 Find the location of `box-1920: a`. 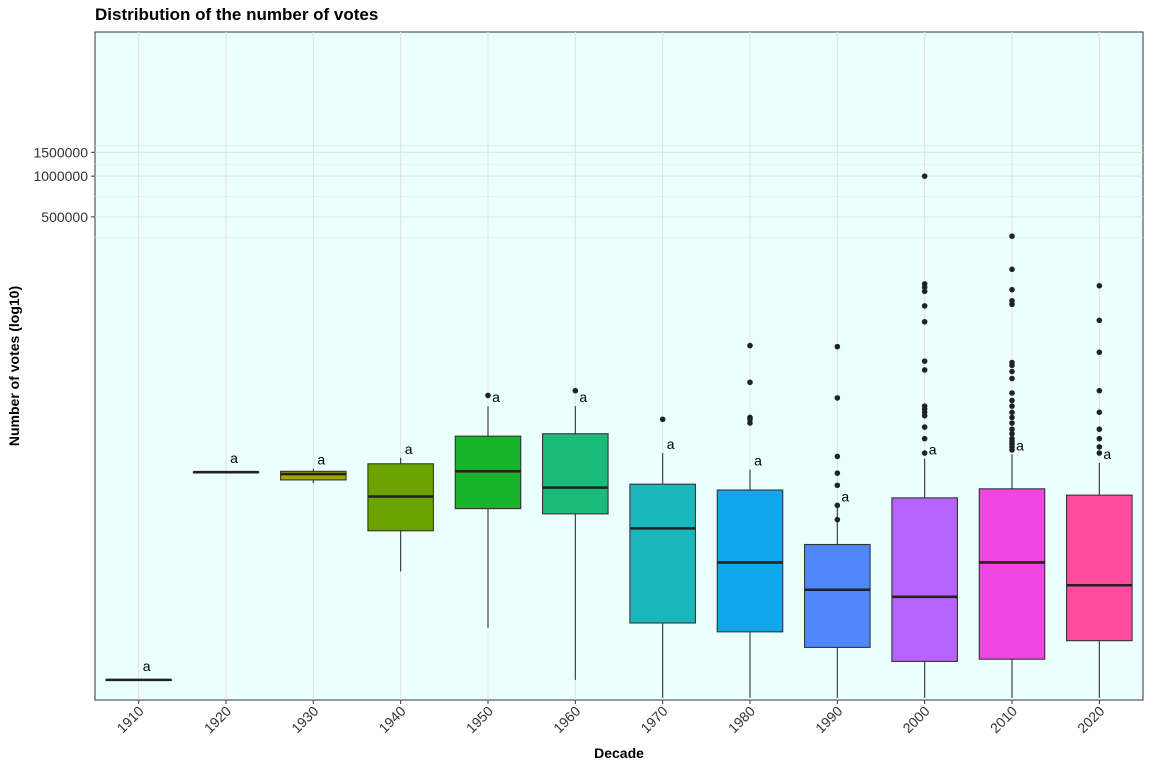

box-1920: a is located at coordinates (226, 462).